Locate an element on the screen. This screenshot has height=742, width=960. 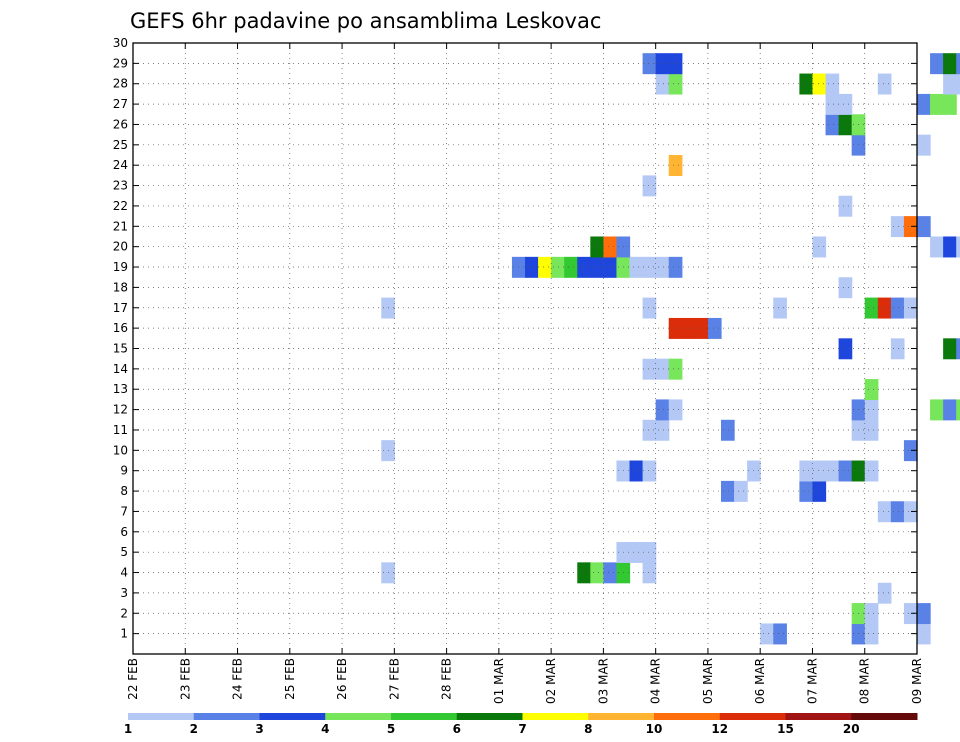
chart-title: GEFS 6hr padavine po ansamblima Leskovac is located at coordinates (365, 21).